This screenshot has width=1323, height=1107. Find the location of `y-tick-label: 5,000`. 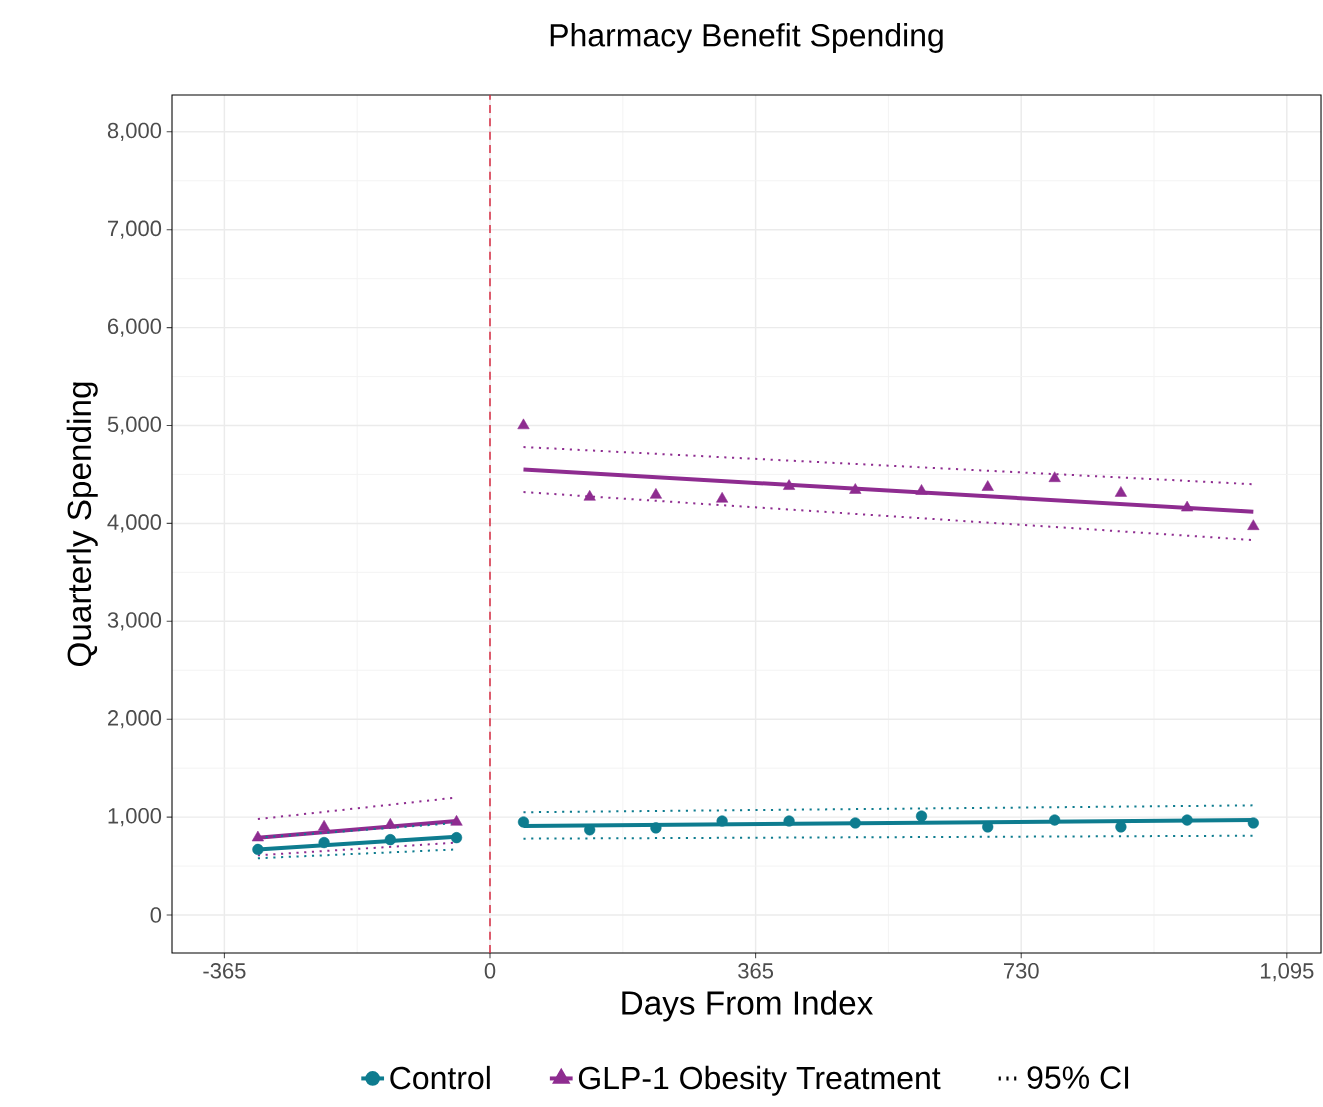

y-tick-label: 5,000 is located at coordinates (134, 425).